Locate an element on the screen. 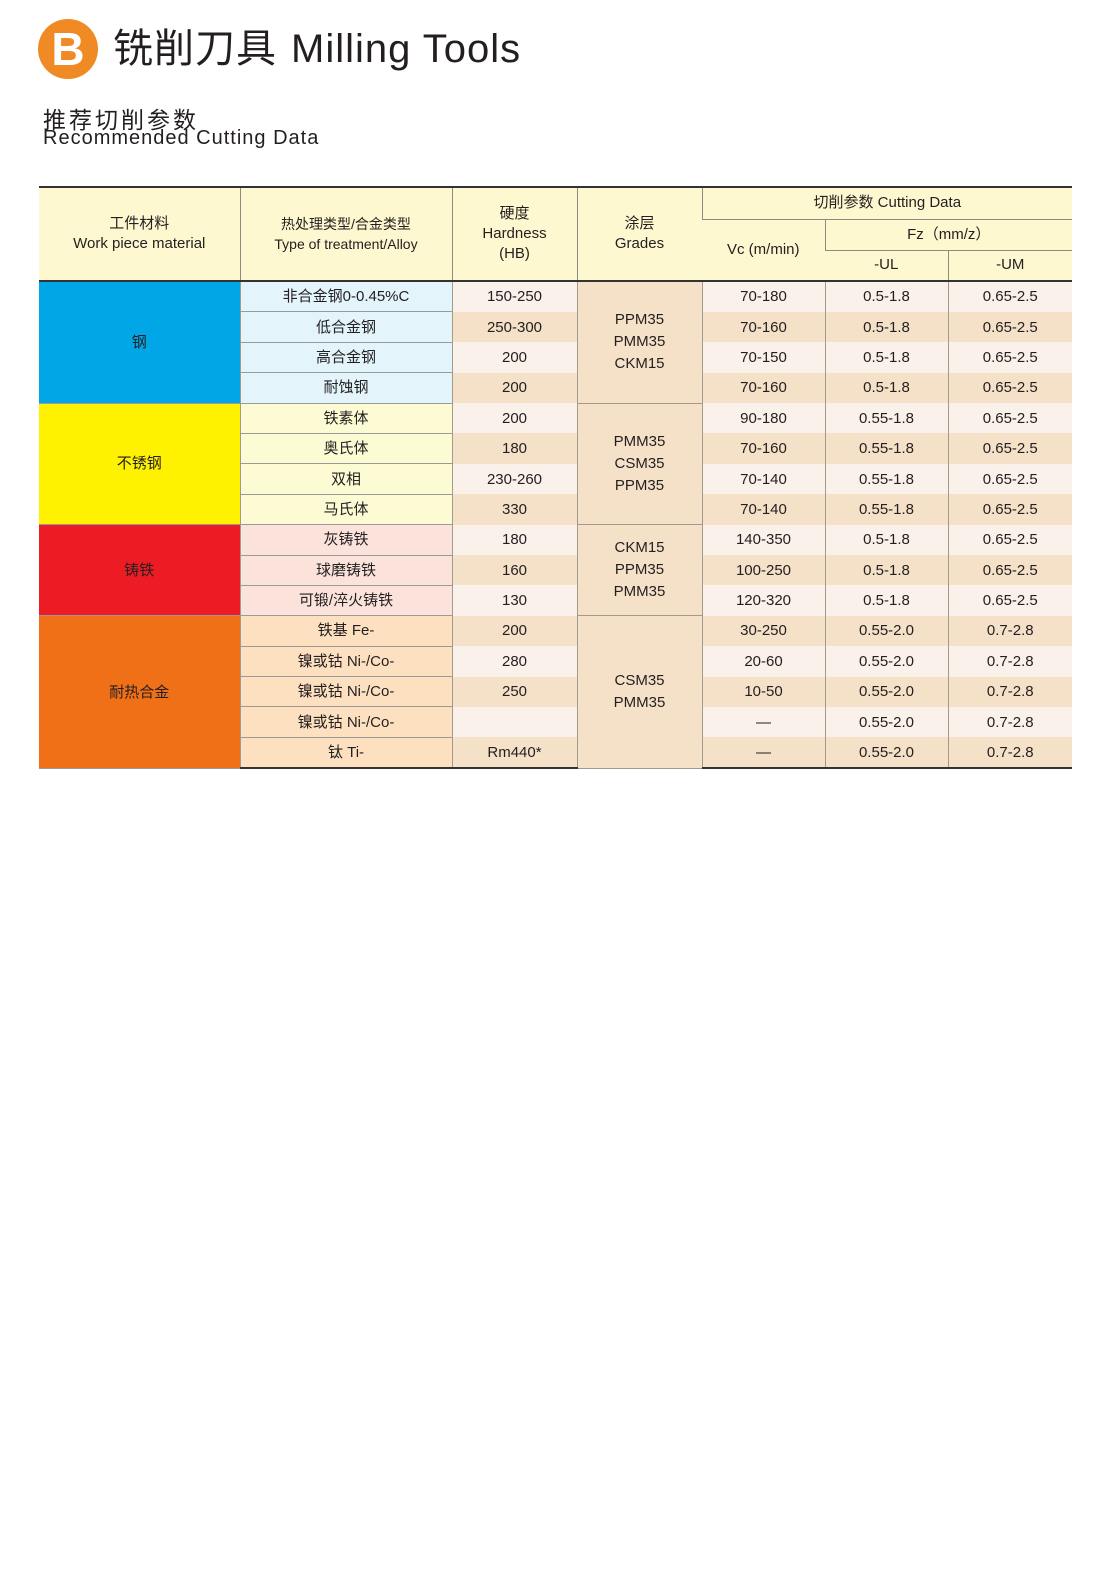 The width and height of the screenshot is (1120, 1577). header-material-cn: 工件材料 is located at coordinates (139, 223).